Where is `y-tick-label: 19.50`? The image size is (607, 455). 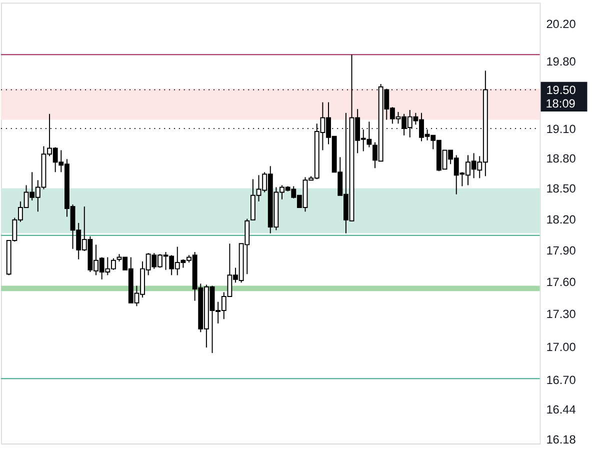
y-tick-label: 19.50 is located at coordinates (561, 90).